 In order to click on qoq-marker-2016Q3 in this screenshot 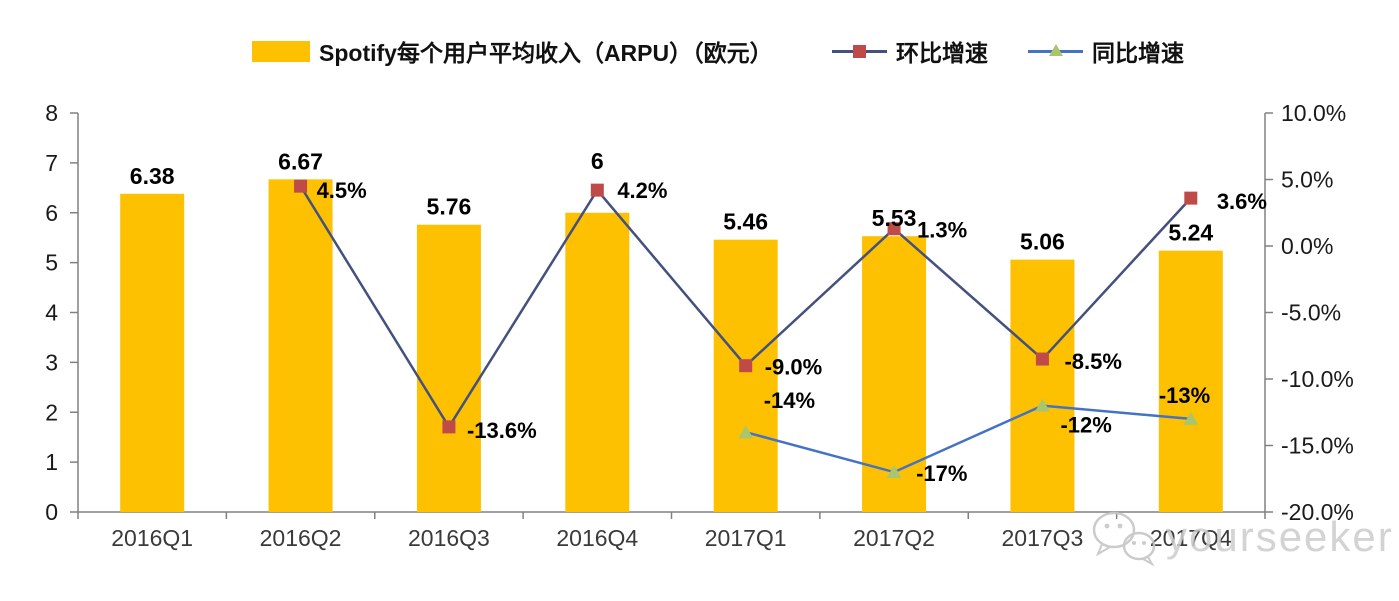, I will do `click(449, 427)`.